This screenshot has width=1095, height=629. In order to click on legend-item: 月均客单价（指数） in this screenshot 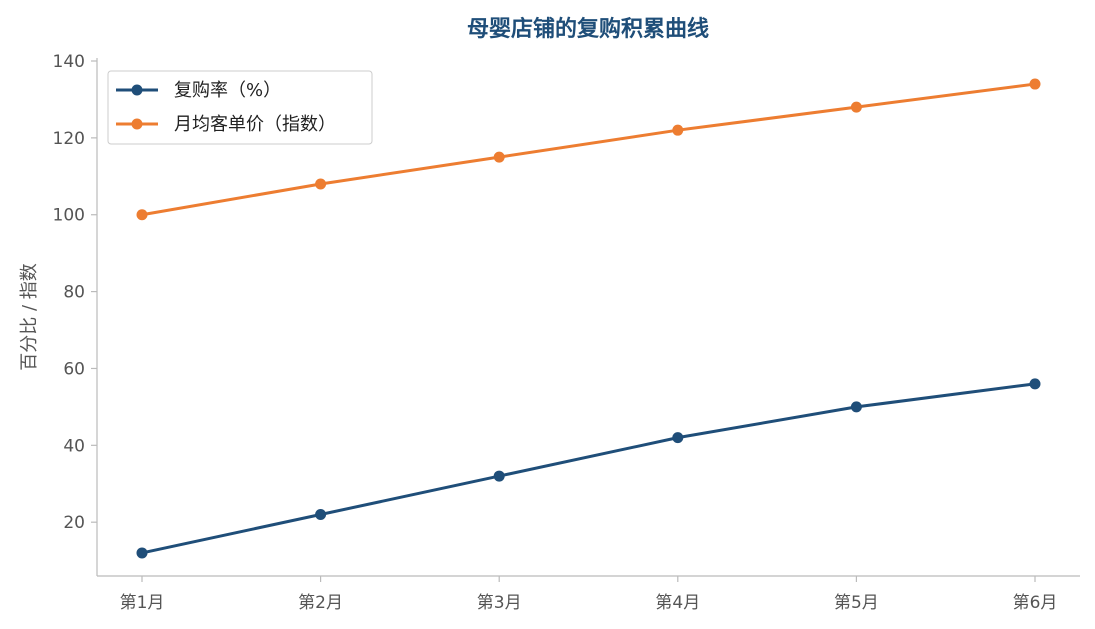, I will do `click(226, 124)`.